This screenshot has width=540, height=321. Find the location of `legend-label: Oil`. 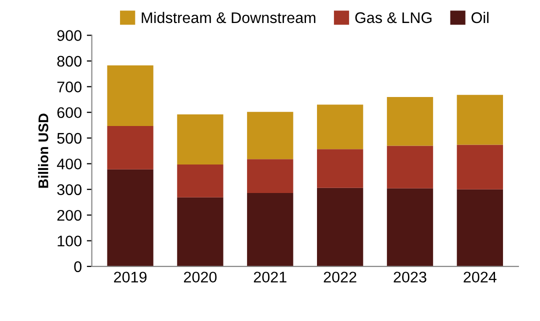

legend-label: Oil is located at coordinates (480, 18).